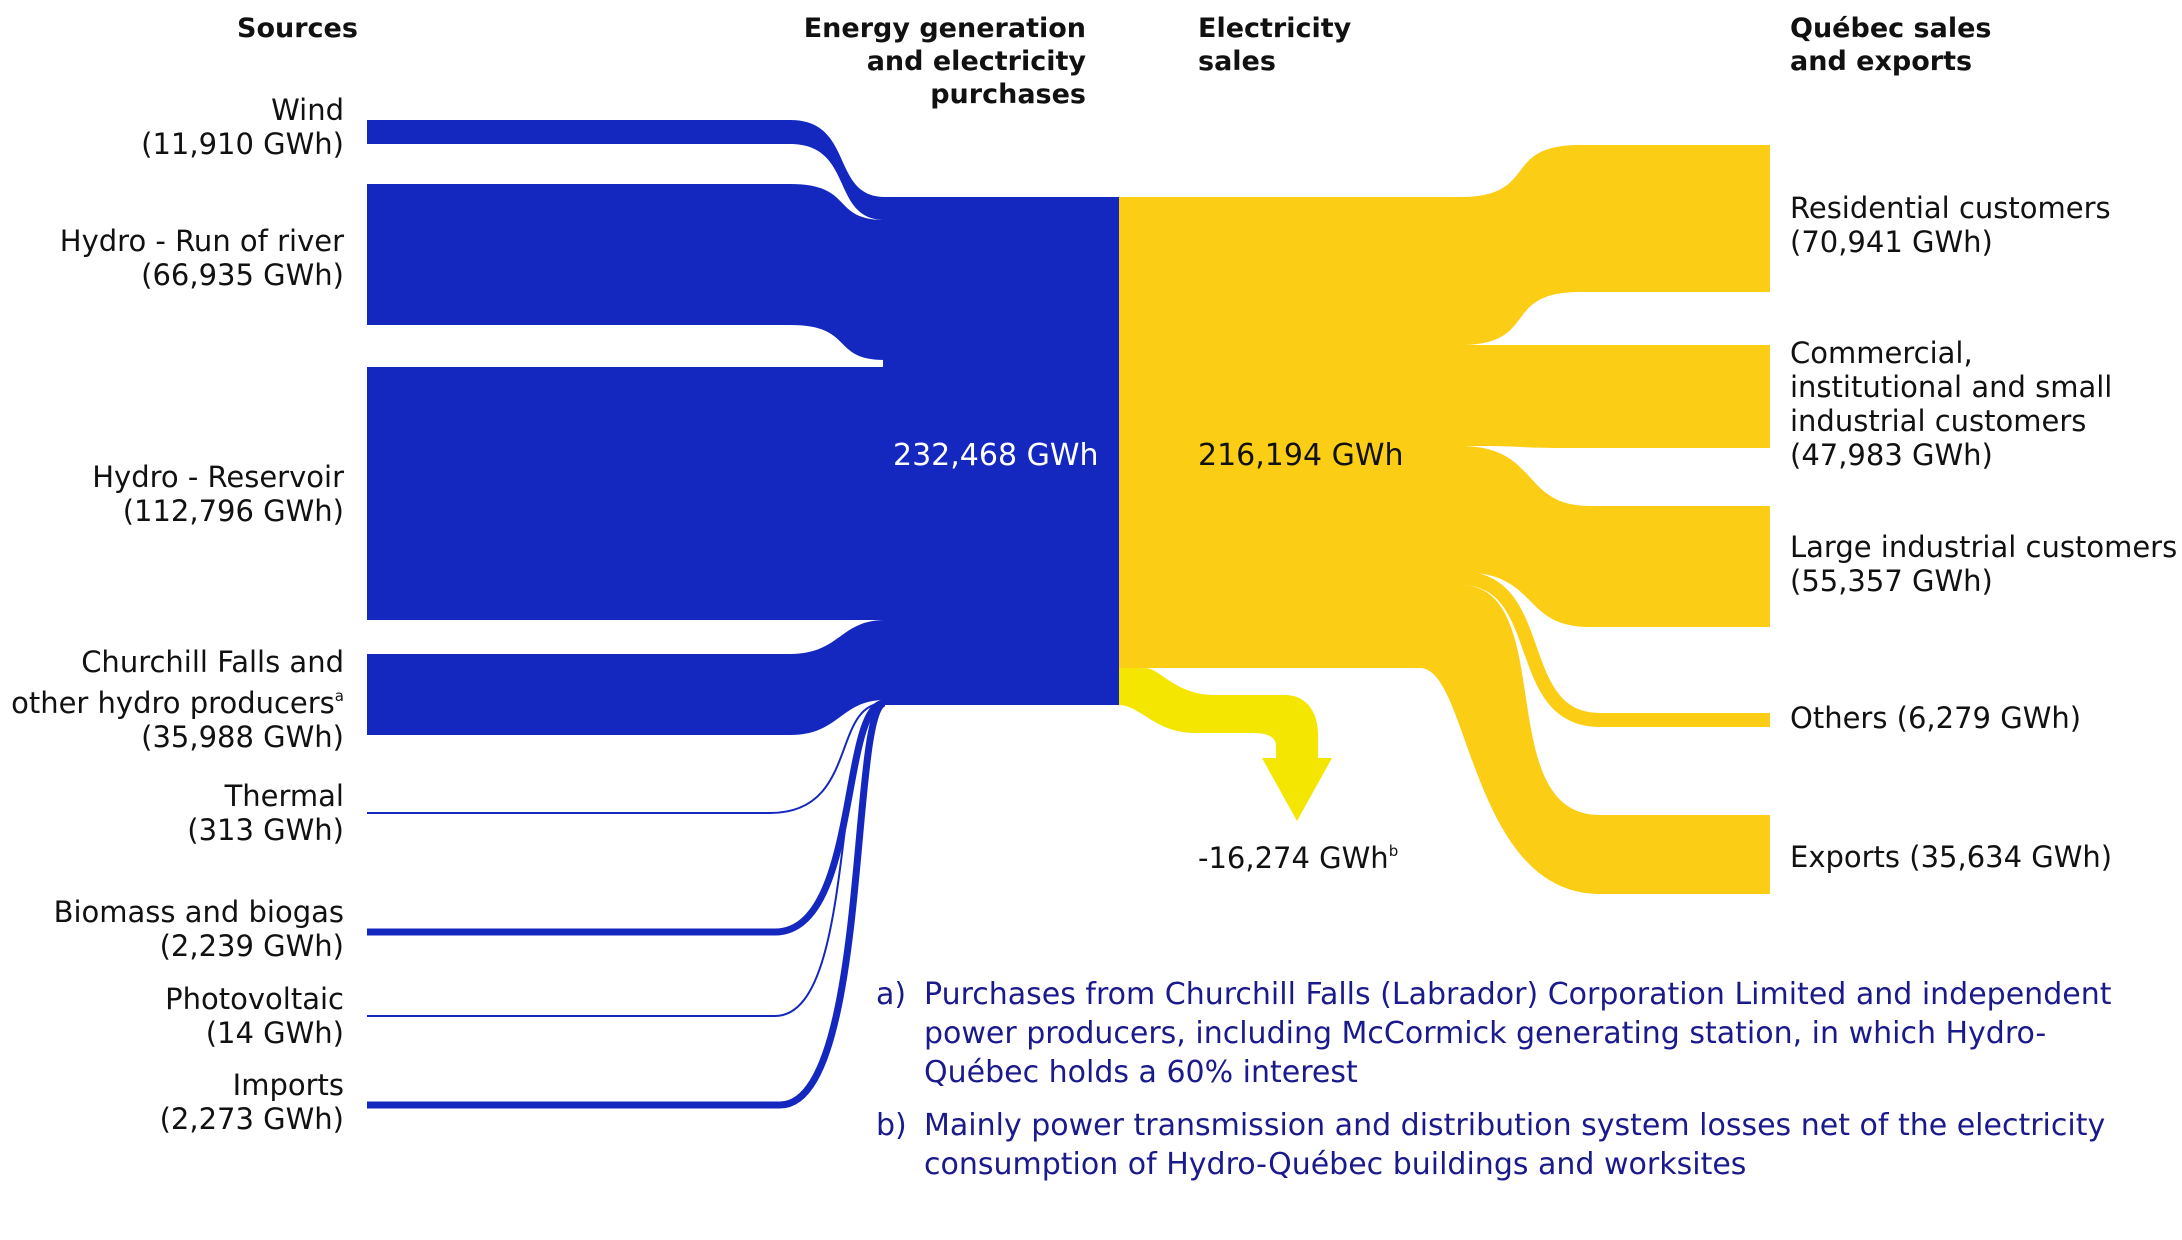 This screenshot has width=2182, height=1240. Describe the element at coordinates (1301, 455) in the screenshot. I see `sales-total: 216,194 GWh` at that location.